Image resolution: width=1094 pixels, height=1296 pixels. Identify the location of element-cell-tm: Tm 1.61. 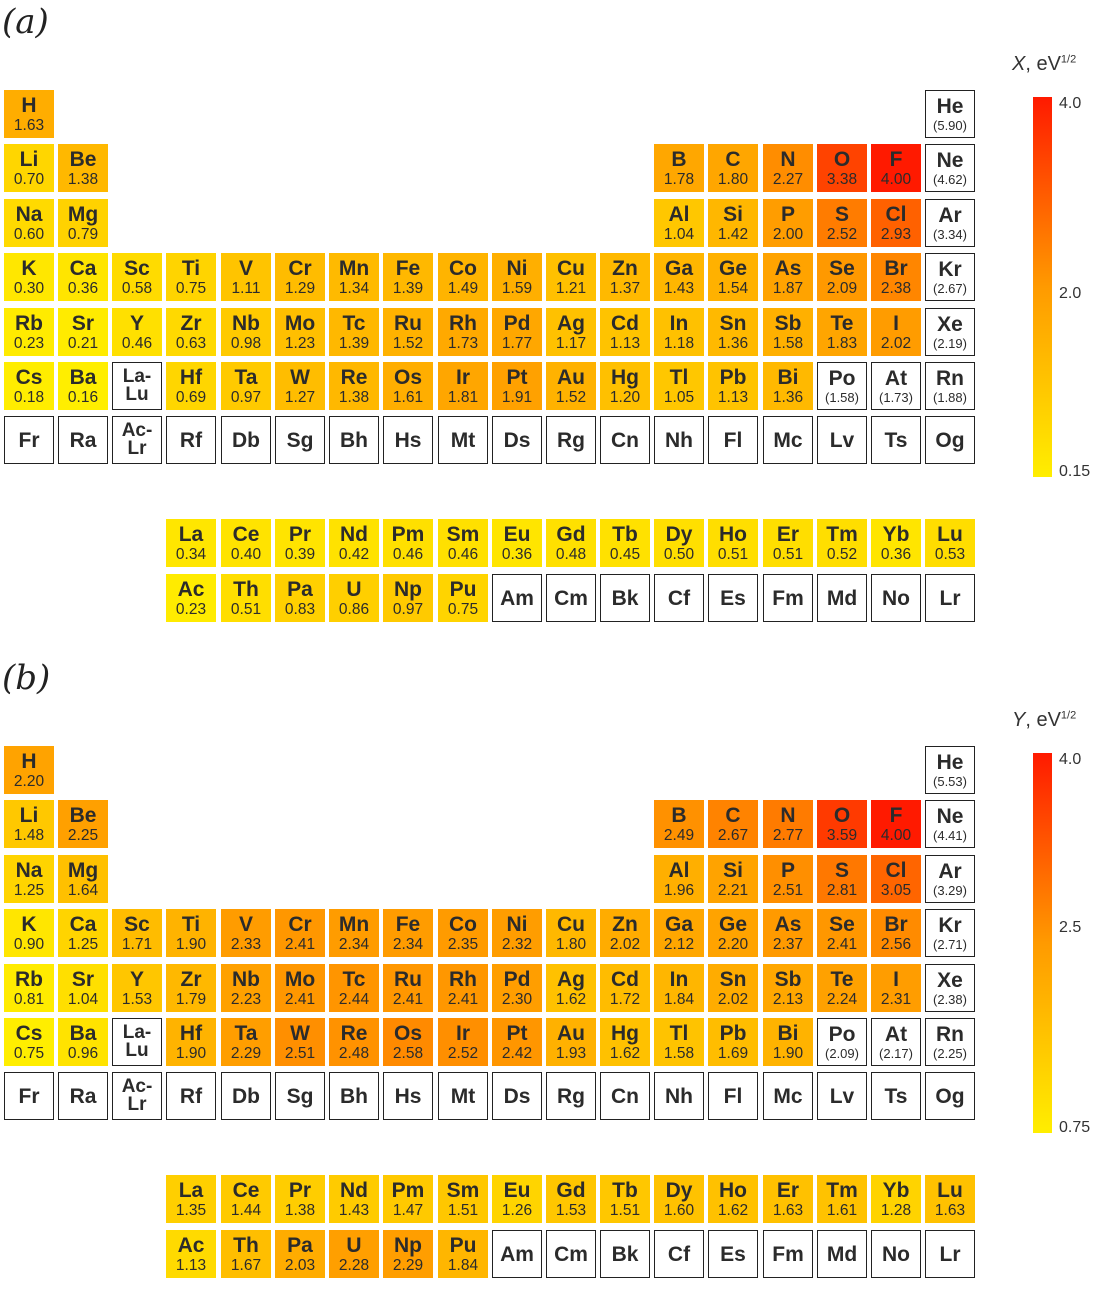
(842, 1199).